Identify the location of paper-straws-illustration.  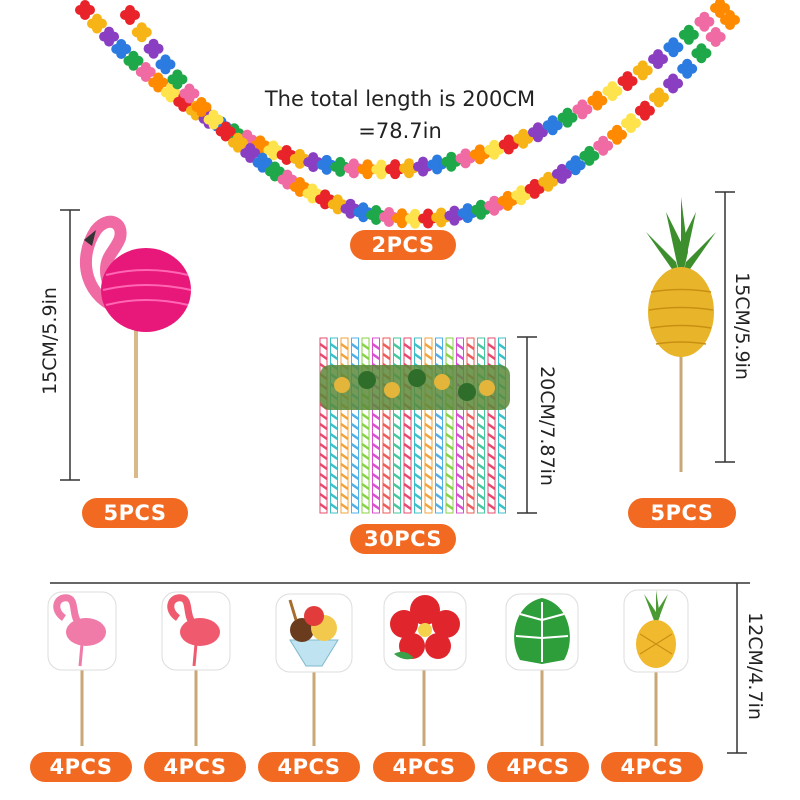
(414, 425).